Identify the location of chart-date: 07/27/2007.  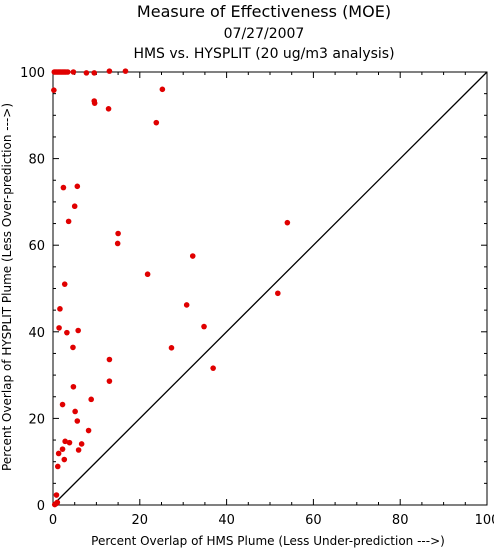
(264, 34).